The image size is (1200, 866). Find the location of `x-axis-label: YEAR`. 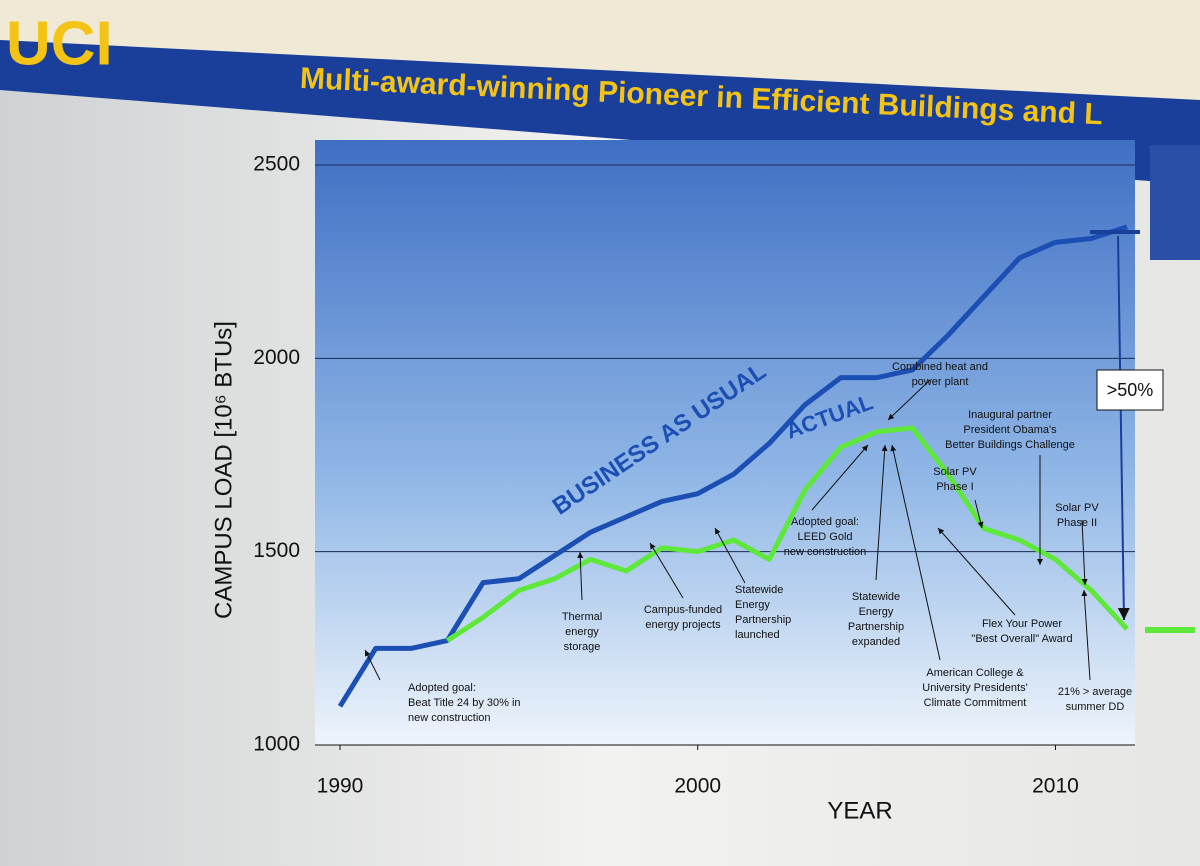

x-axis-label: YEAR is located at coordinates (859, 810).